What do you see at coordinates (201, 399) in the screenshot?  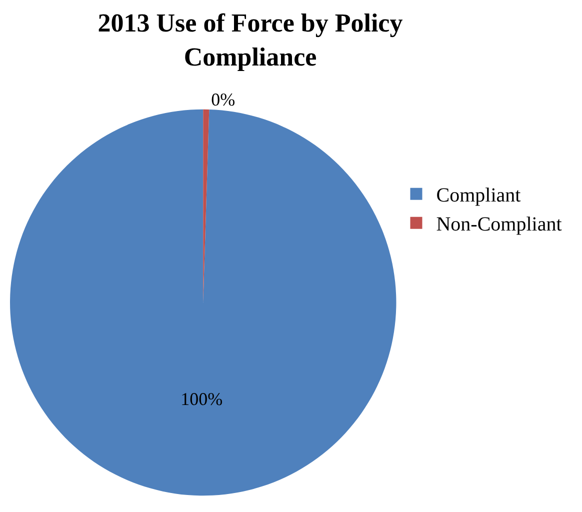 I see `data-label: 100%` at bounding box center [201, 399].